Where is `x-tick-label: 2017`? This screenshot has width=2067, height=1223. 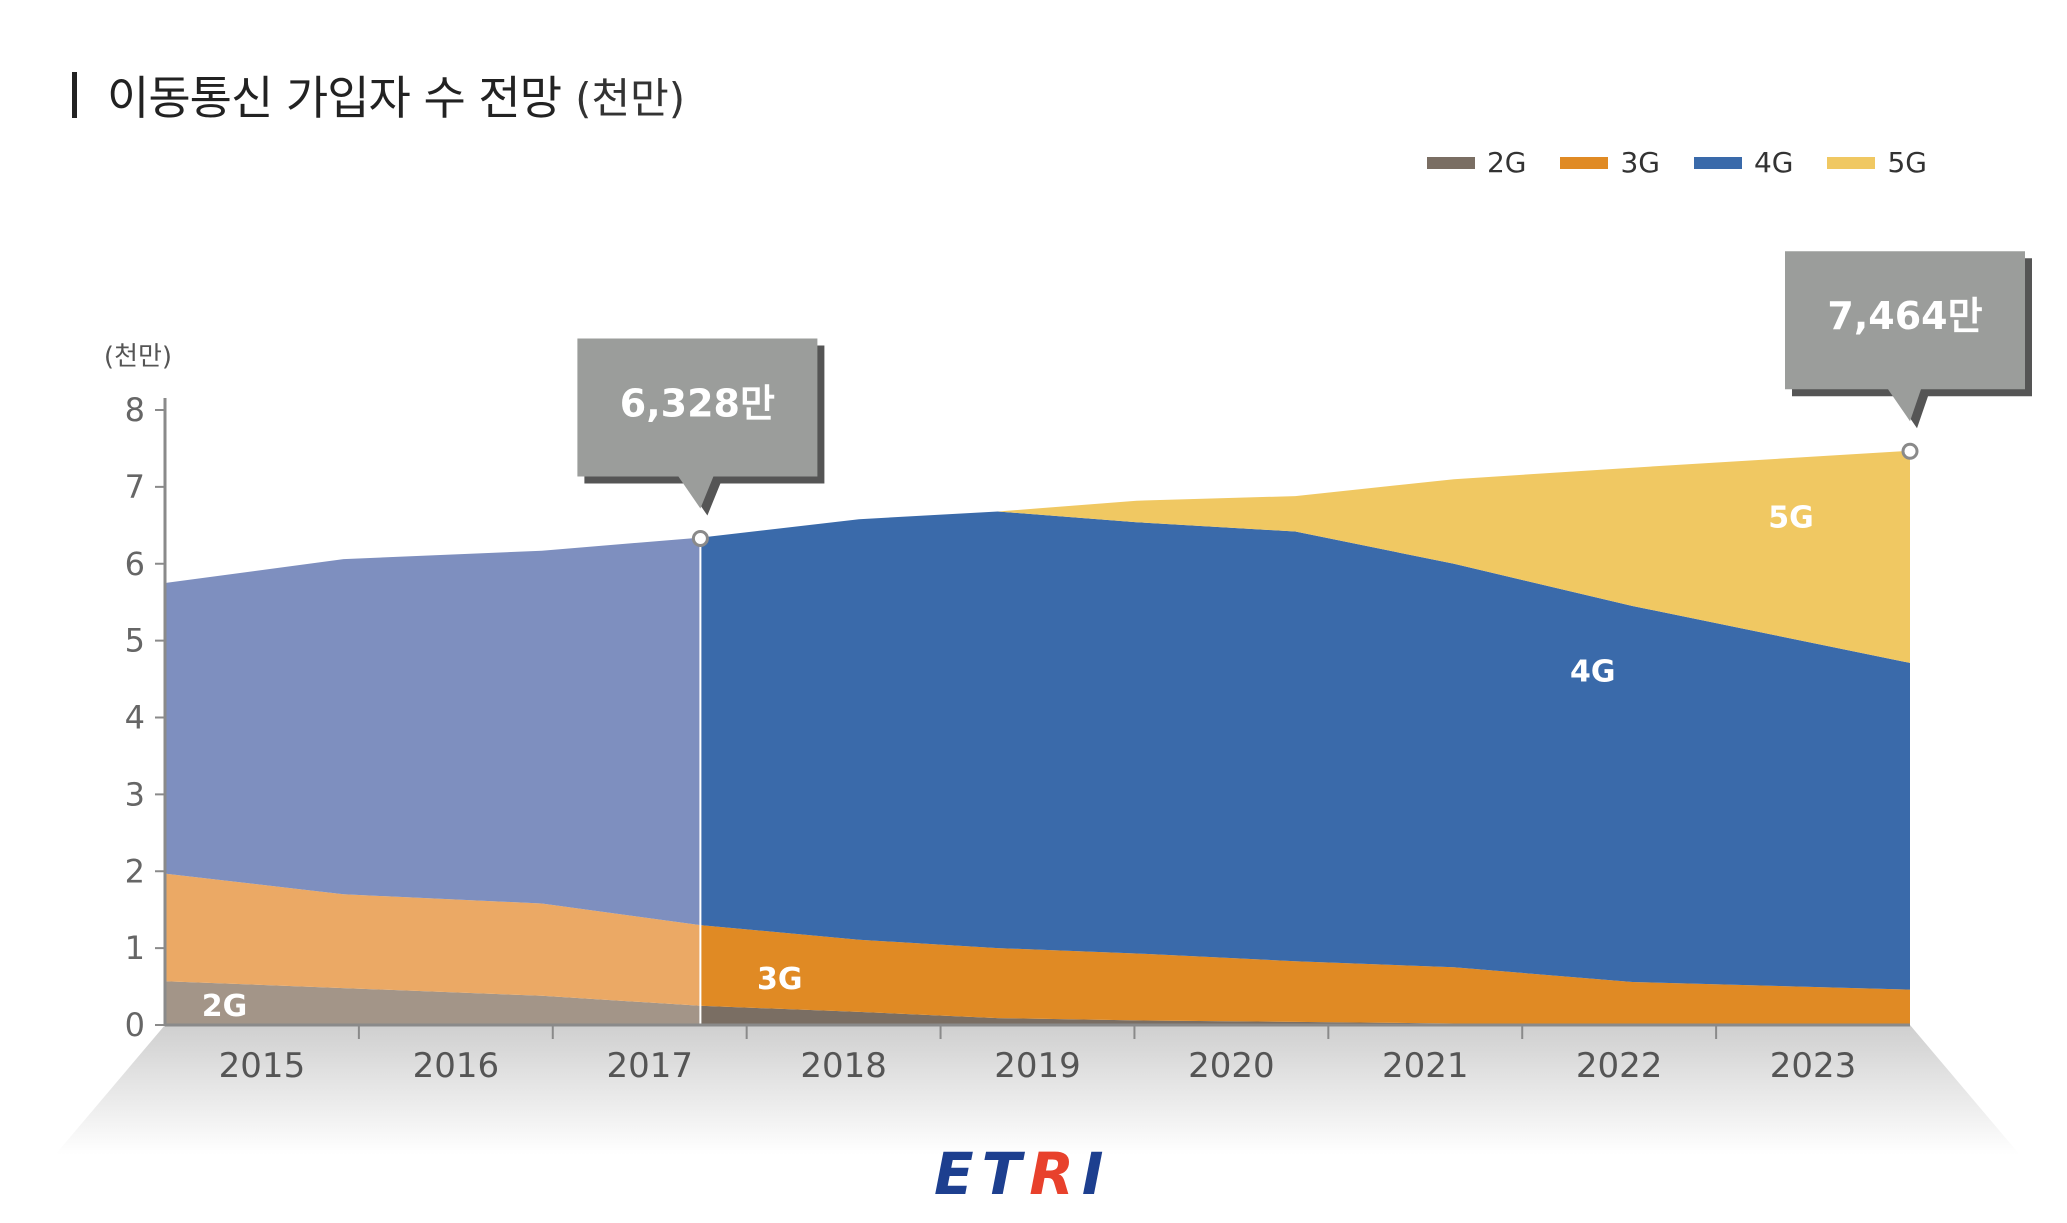
x-tick-label: 2017 is located at coordinates (649, 1066).